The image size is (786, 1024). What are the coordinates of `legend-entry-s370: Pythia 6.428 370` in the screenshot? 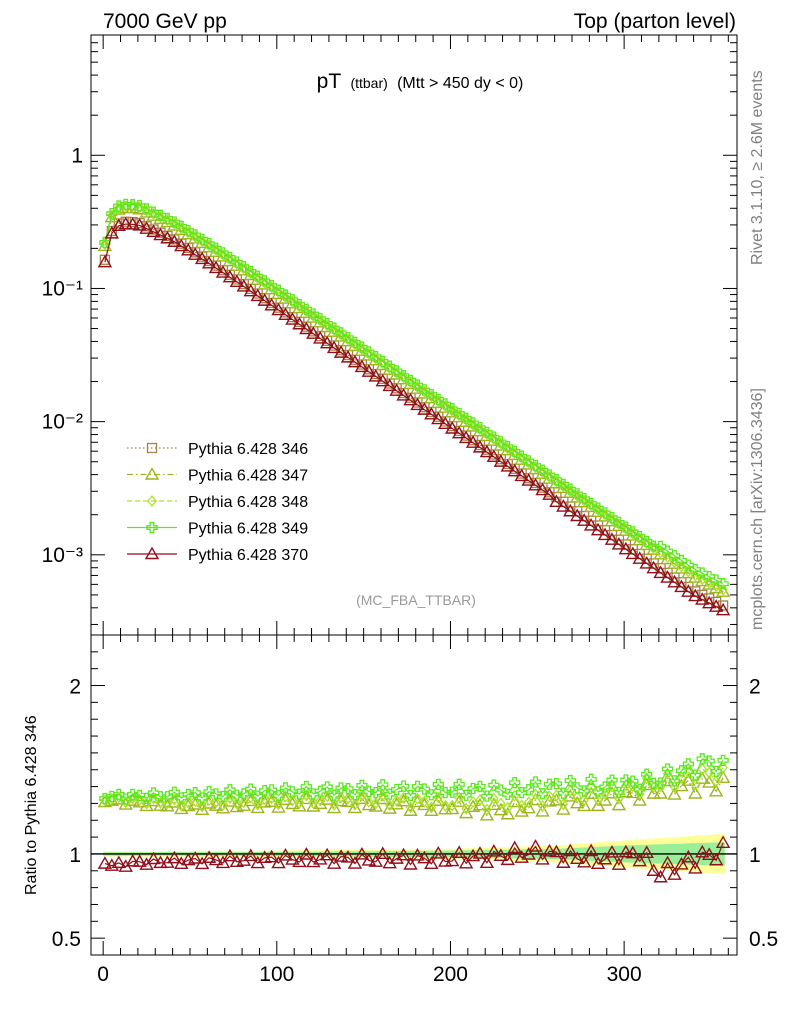 It's located at (217, 555).